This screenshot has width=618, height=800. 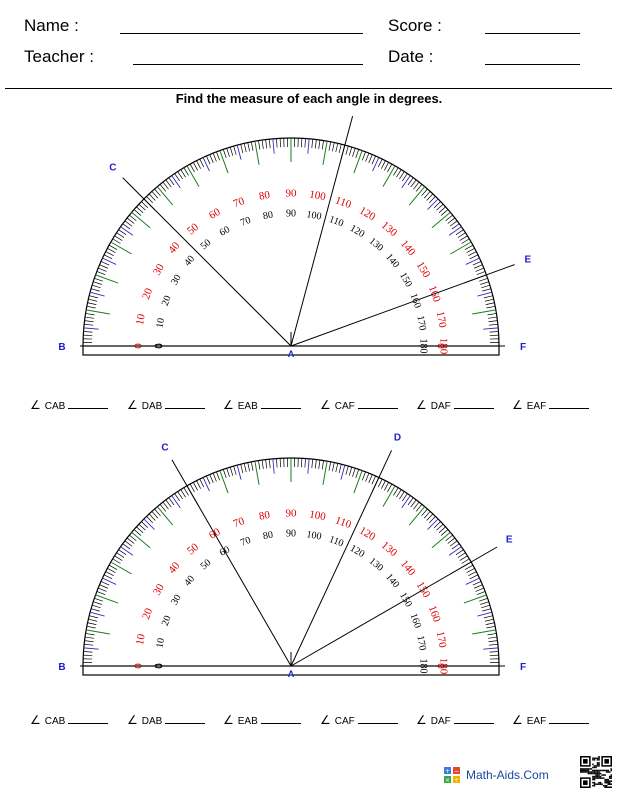 I want to click on outer-scale-label: 40, so click(x=174, y=568).